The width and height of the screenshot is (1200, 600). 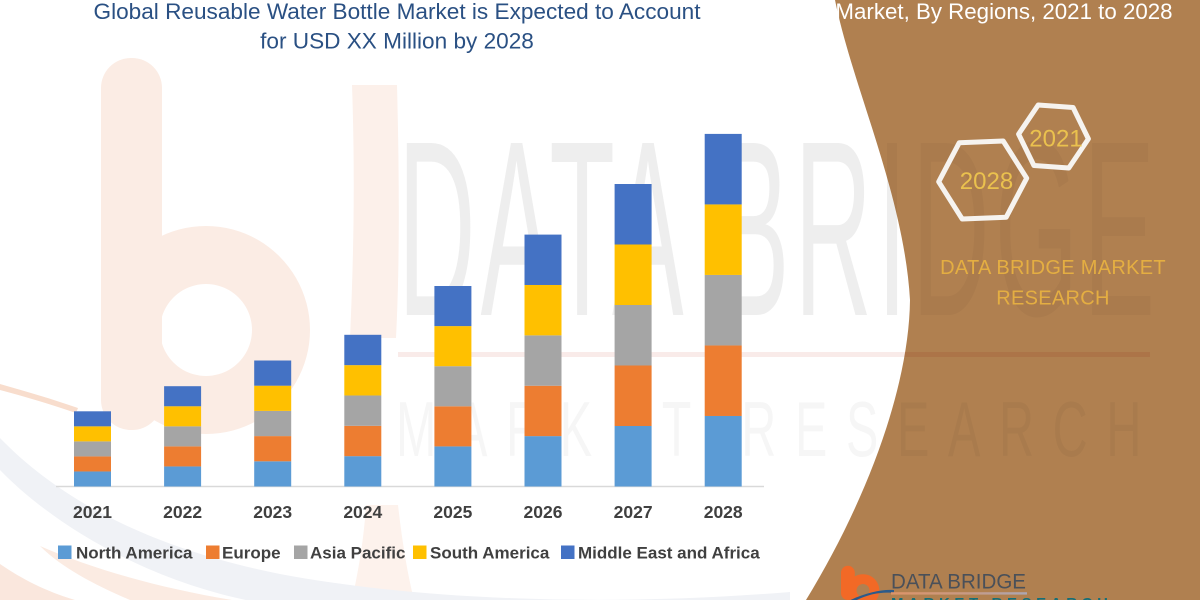 What do you see at coordinates (958, 582) in the screenshot?
I see `svg-text: DATA BRIDGE` at bounding box center [958, 582].